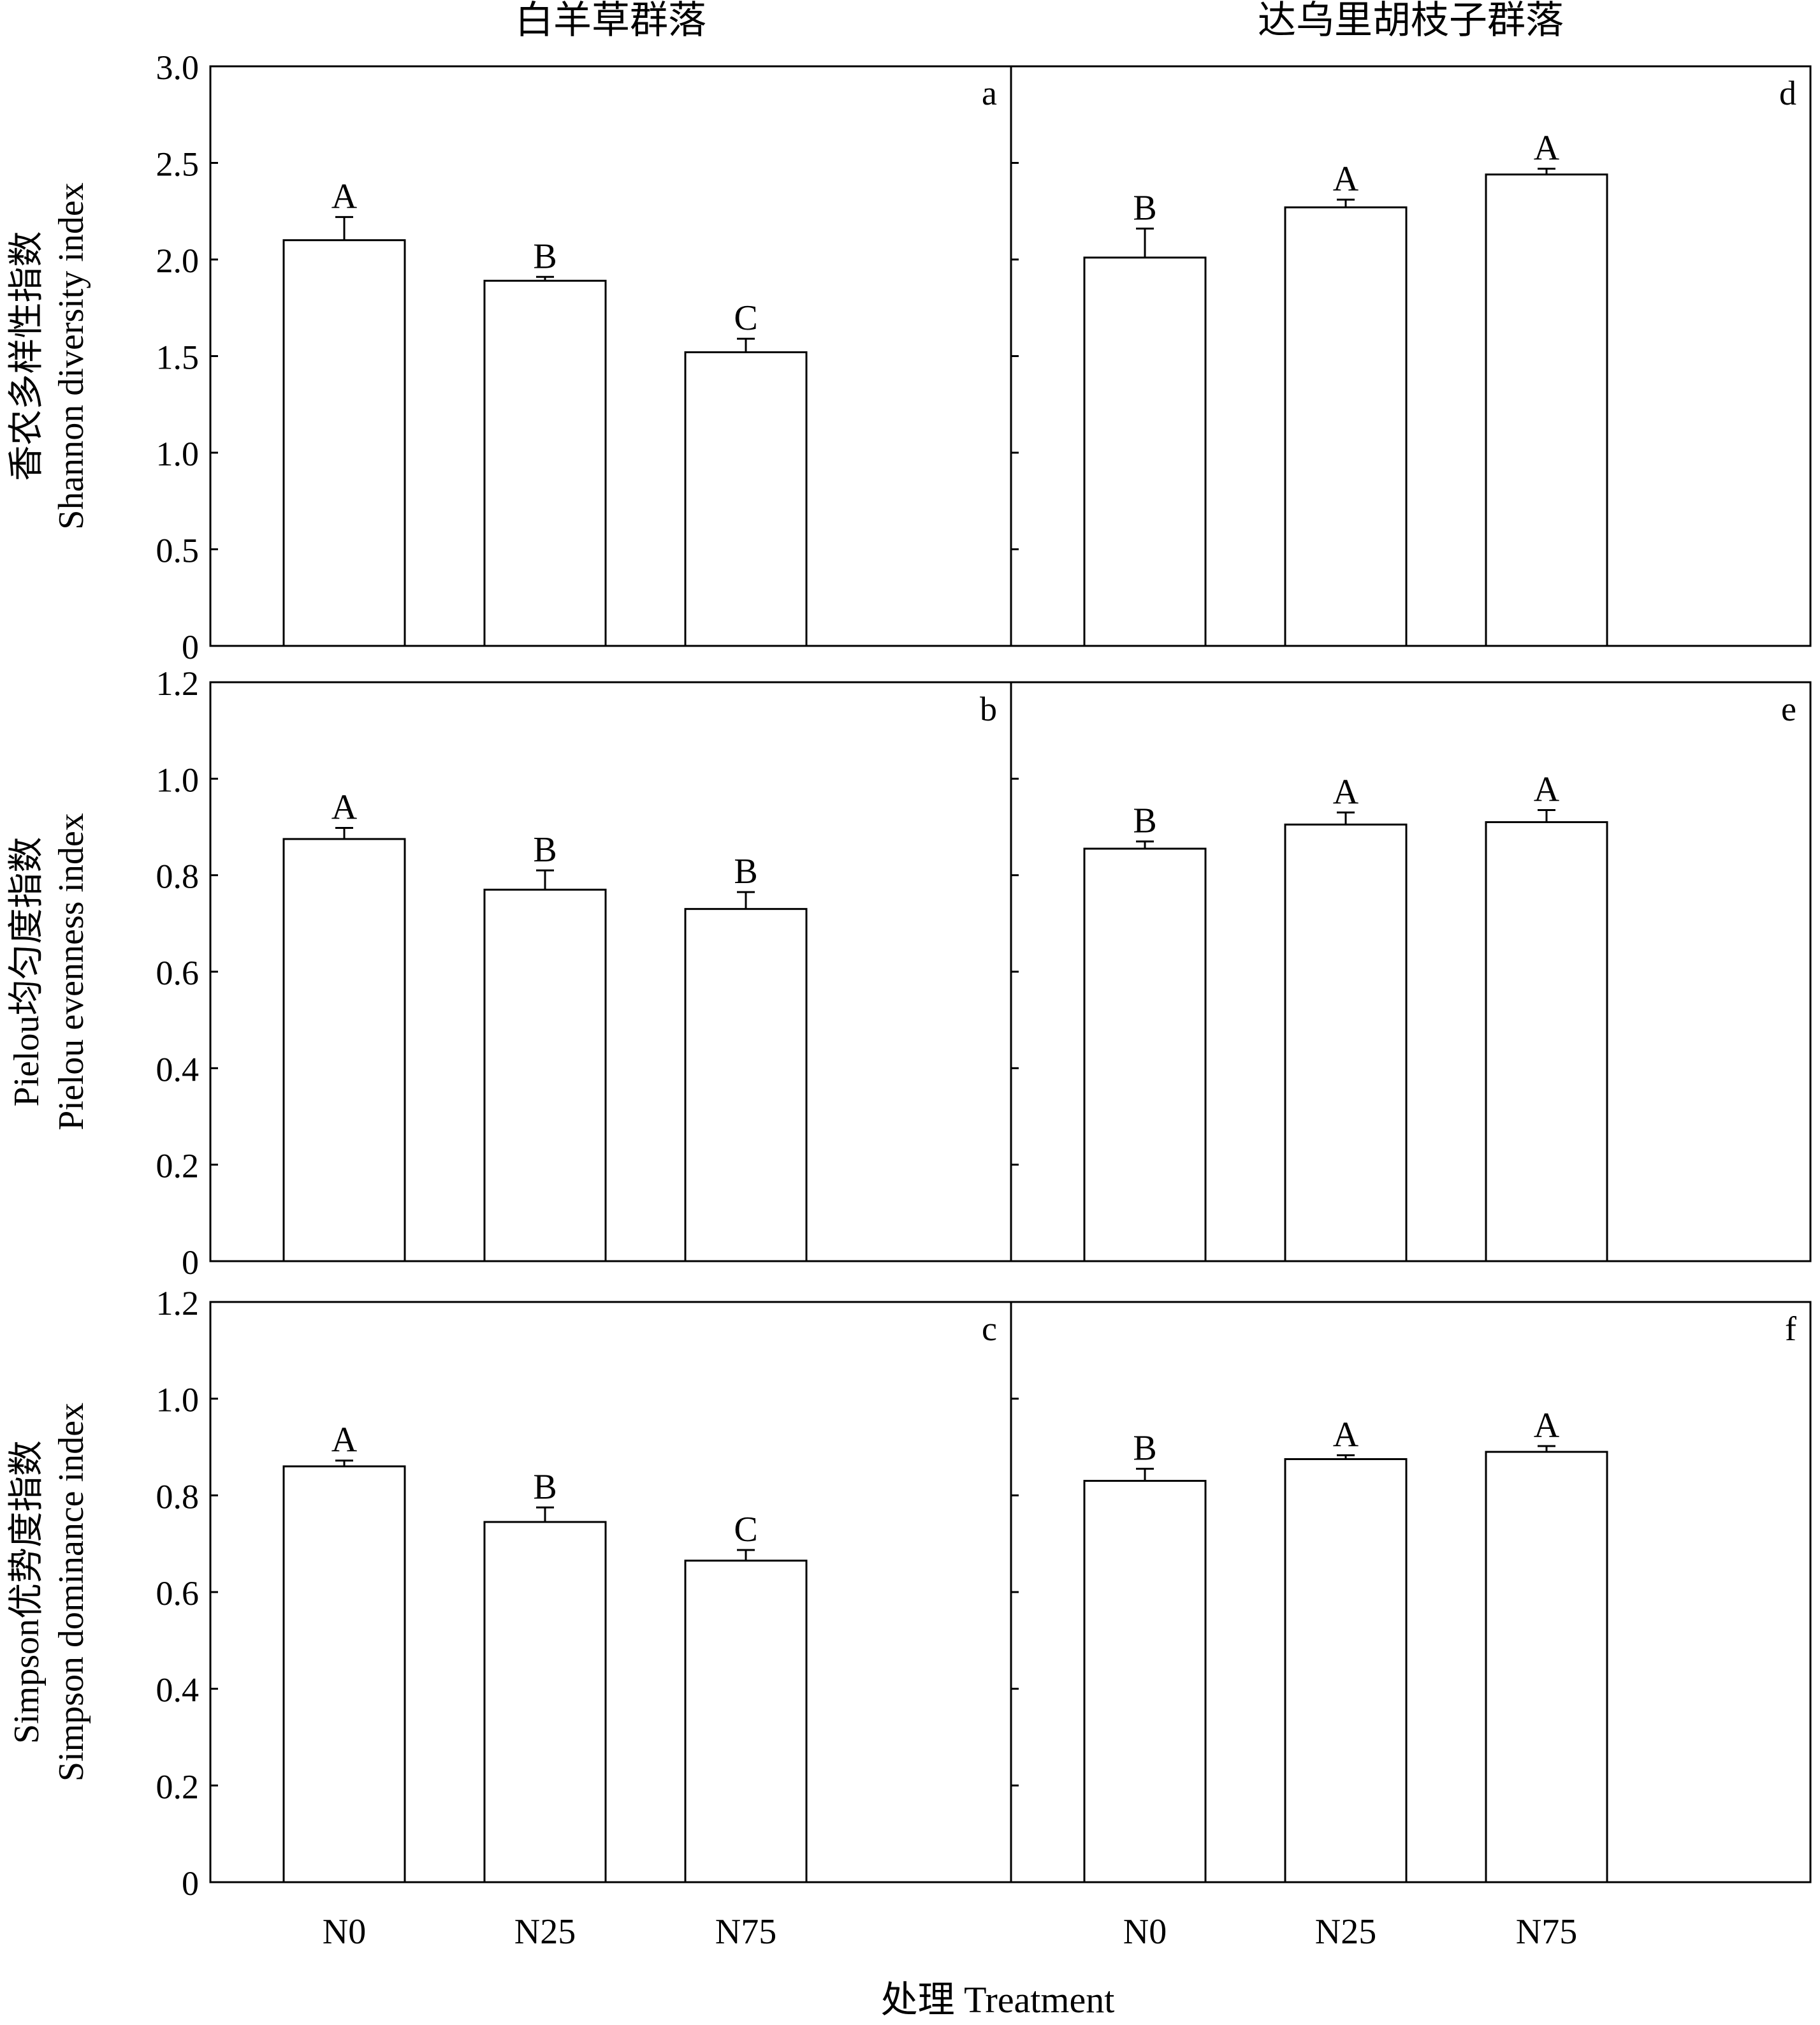 The image size is (1820, 2025). I want to click on panel-b: 0 0.2 0.4 0.6 0.8 1.0 1.2 A B Bb, so click(584, 973).